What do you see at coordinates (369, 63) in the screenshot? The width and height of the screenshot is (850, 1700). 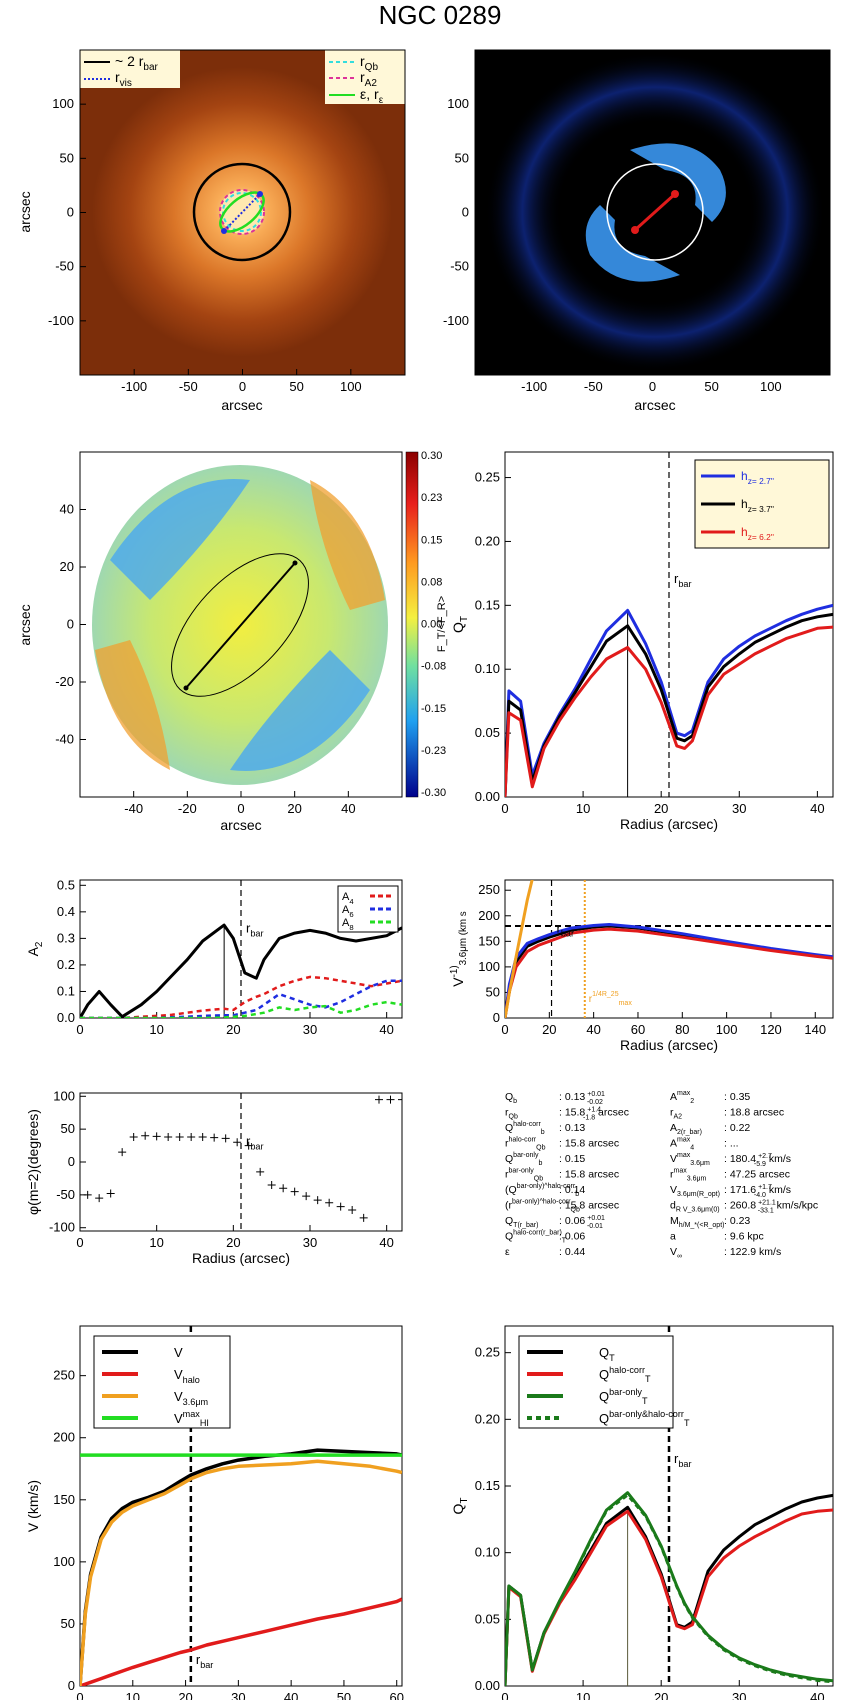 I see `svg-text: rQb` at bounding box center [369, 63].